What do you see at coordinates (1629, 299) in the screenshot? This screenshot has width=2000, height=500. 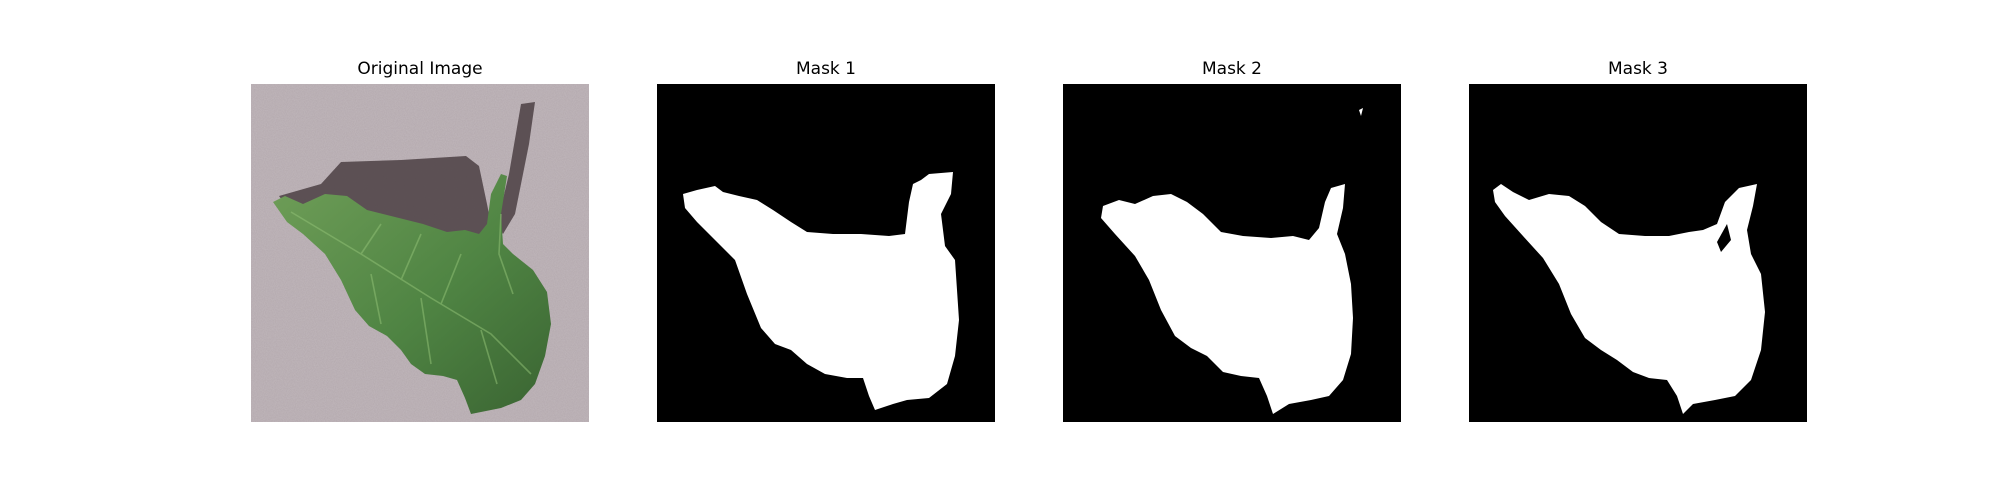 I see `mask-3-leaf-region` at bounding box center [1629, 299].